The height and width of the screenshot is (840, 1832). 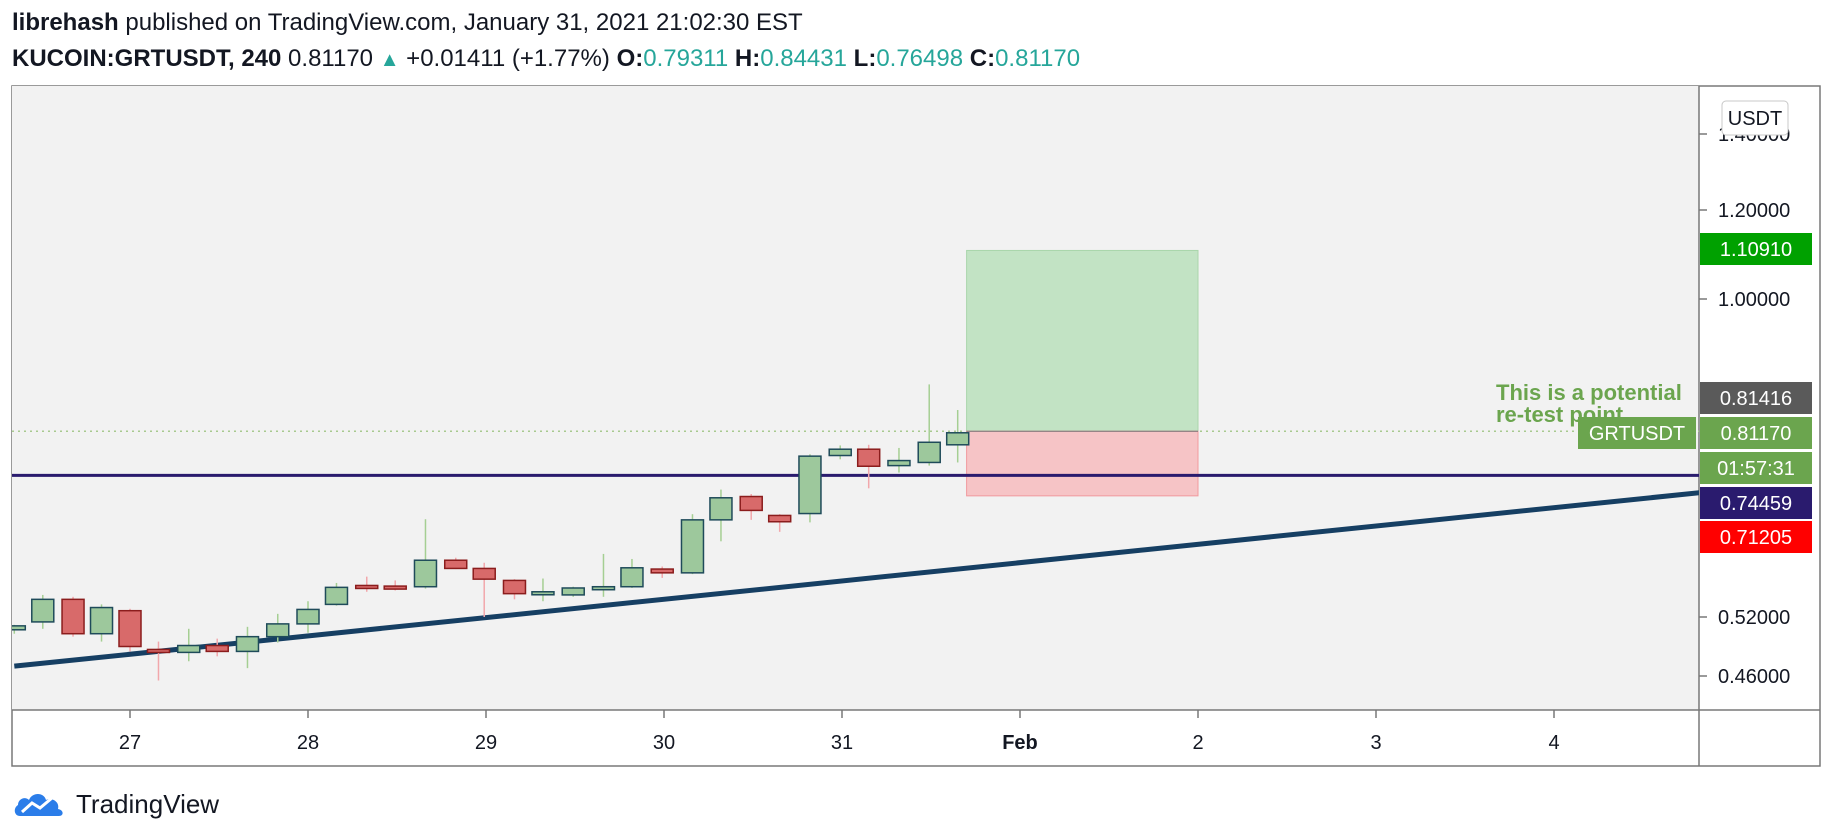 What do you see at coordinates (1038, 58) in the screenshot?
I see `close-value: 0.81170` at bounding box center [1038, 58].